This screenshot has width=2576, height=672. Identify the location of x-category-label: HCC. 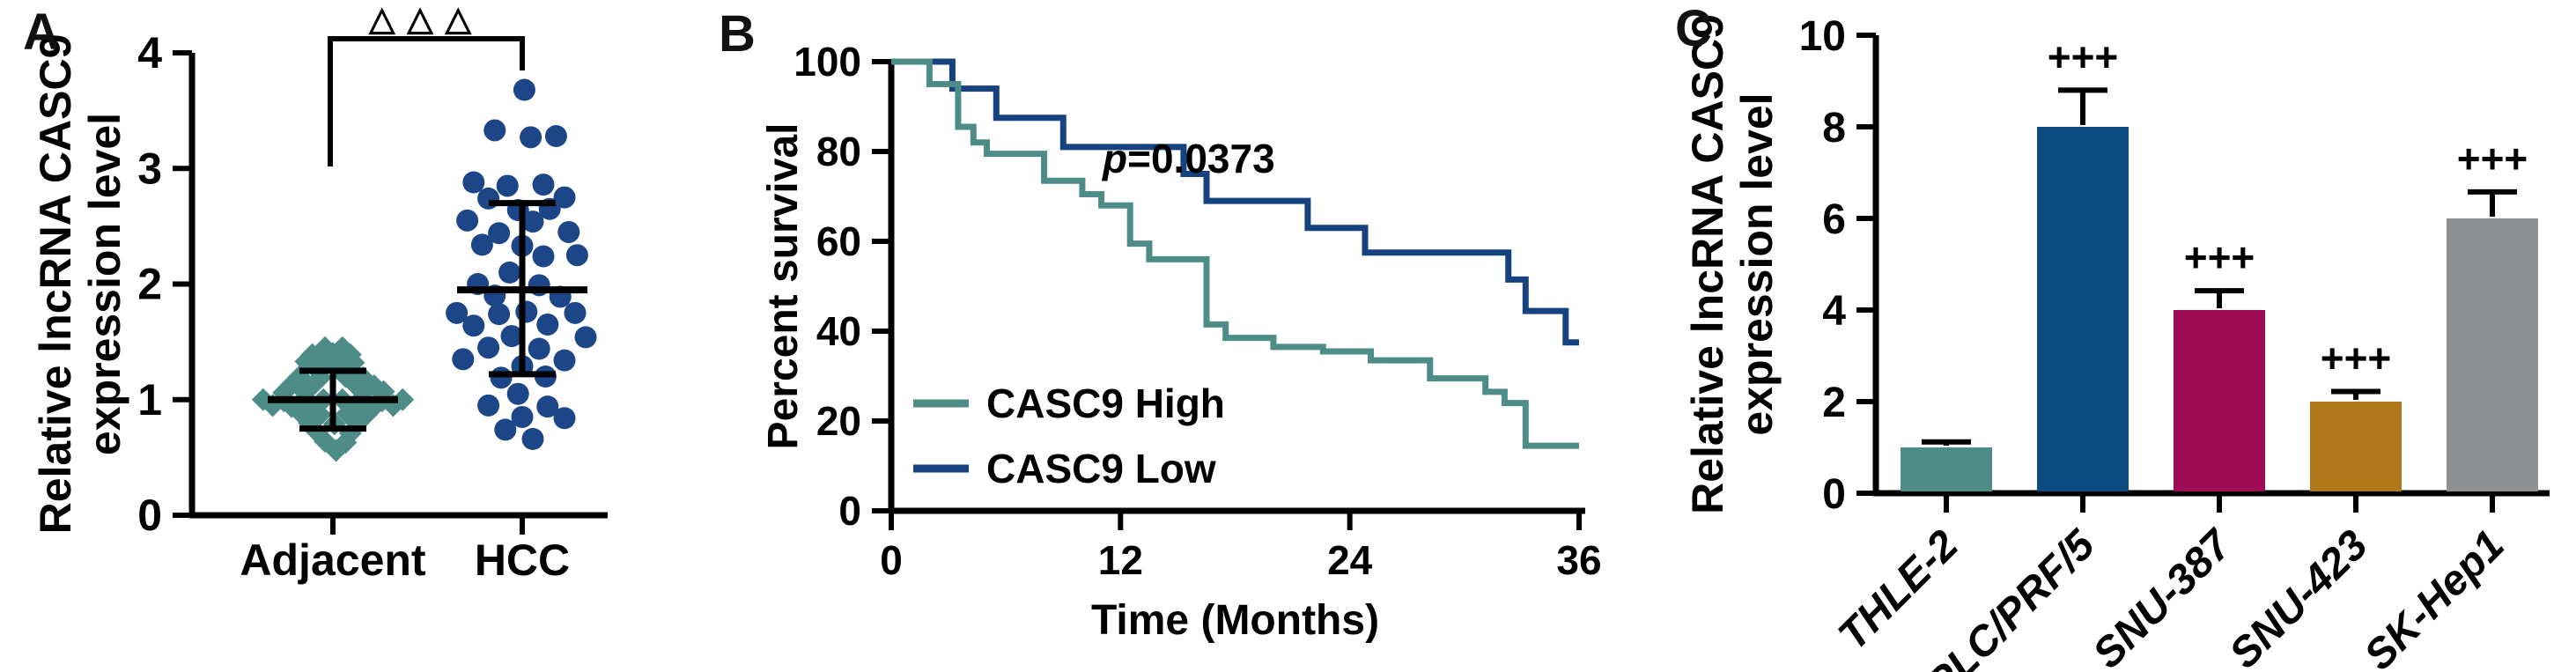
(522, 560).